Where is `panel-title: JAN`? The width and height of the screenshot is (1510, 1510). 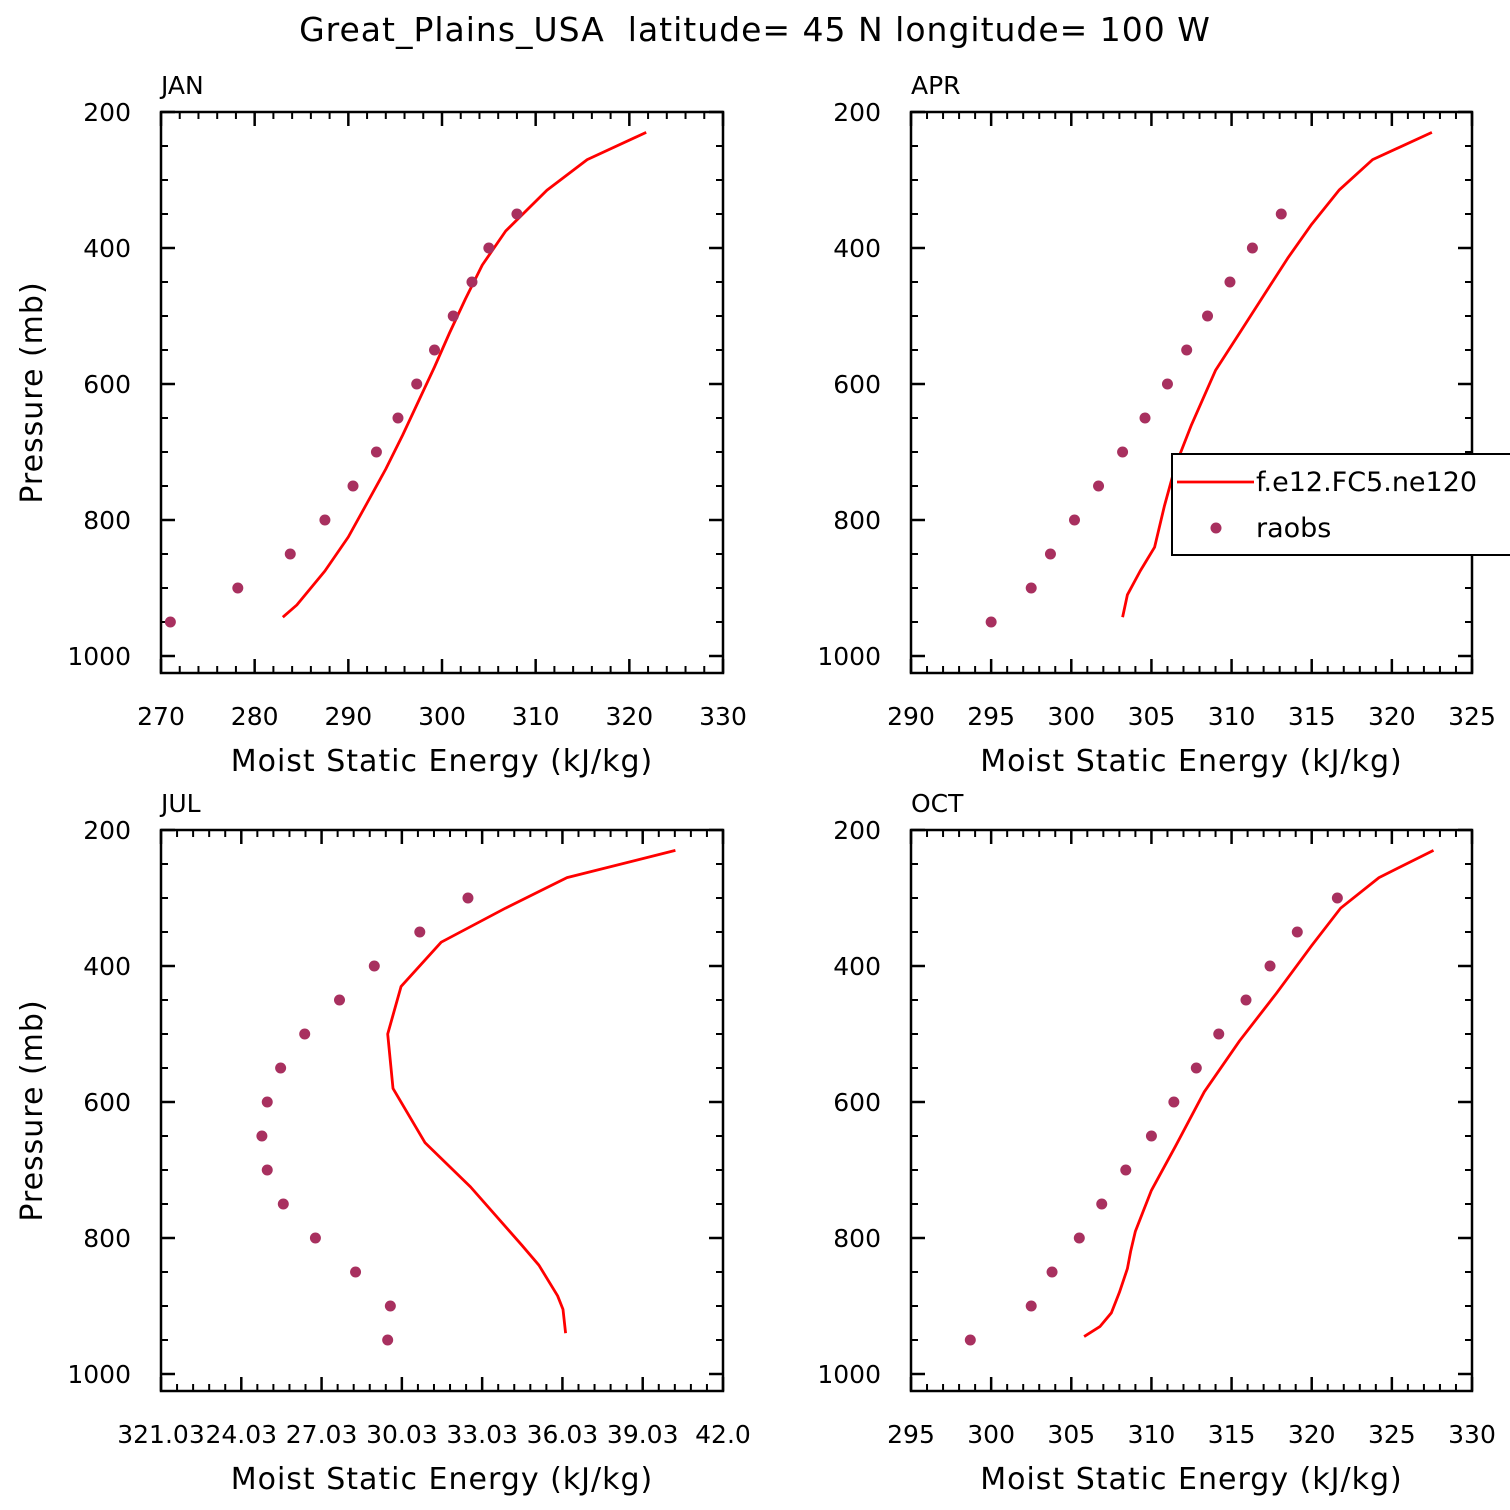
panel-title: JAN is located at coordinates (181, 85).